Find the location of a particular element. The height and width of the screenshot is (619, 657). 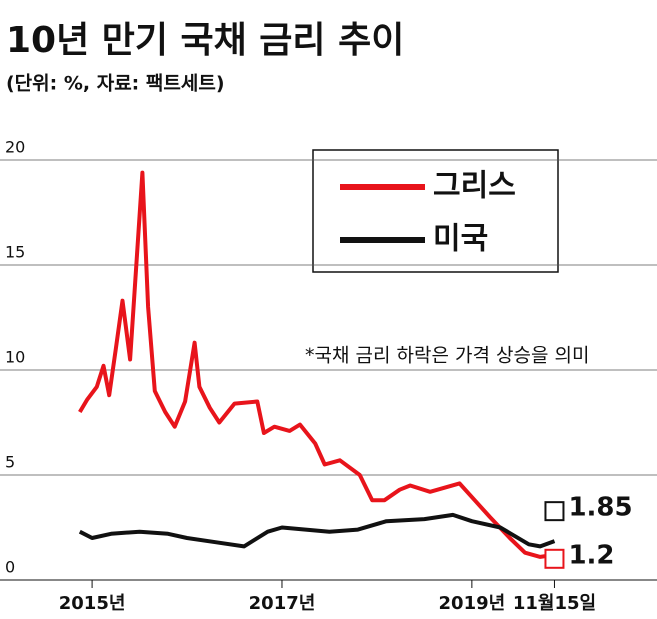

y-tick-label: 20 is located at coordinates (15, 147).